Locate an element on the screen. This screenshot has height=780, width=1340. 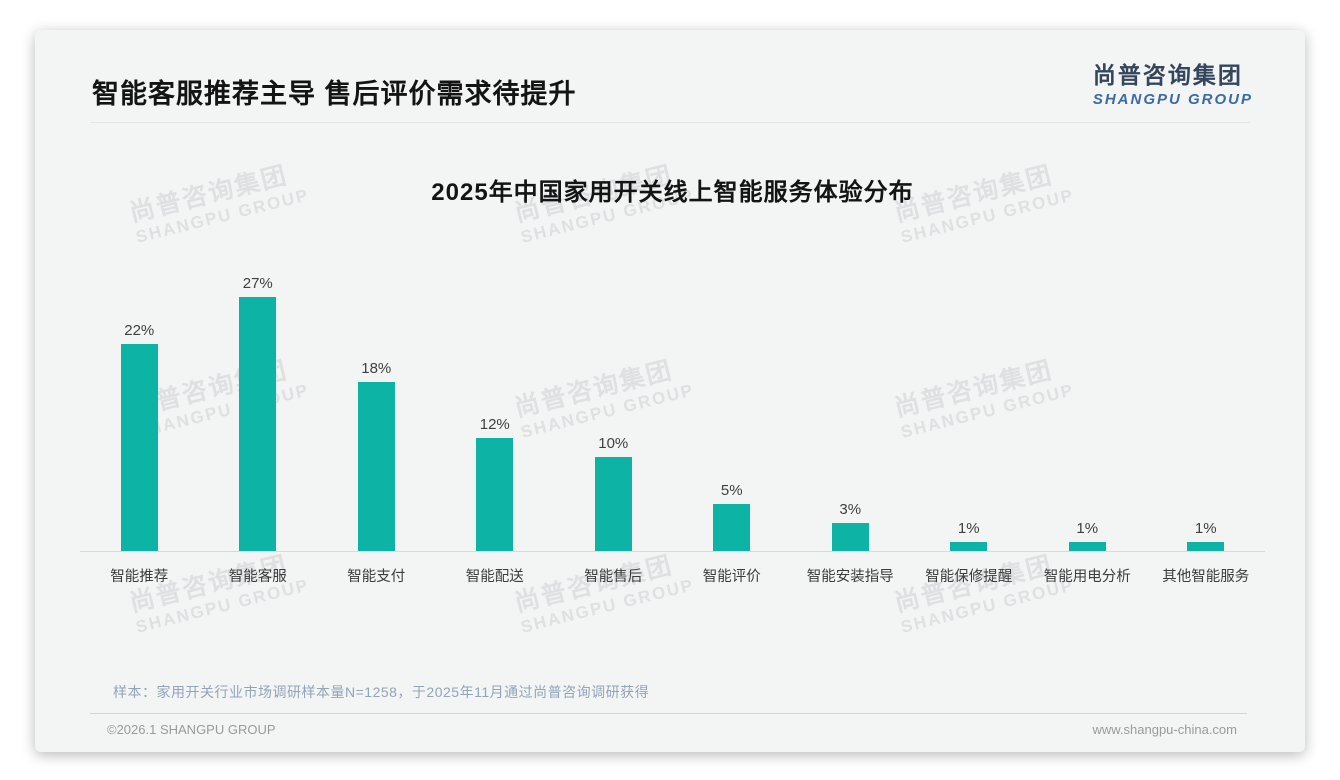
page-title: 智能客服推荐主导 售后评价需求待提升 is located at coordinates (334, 94).